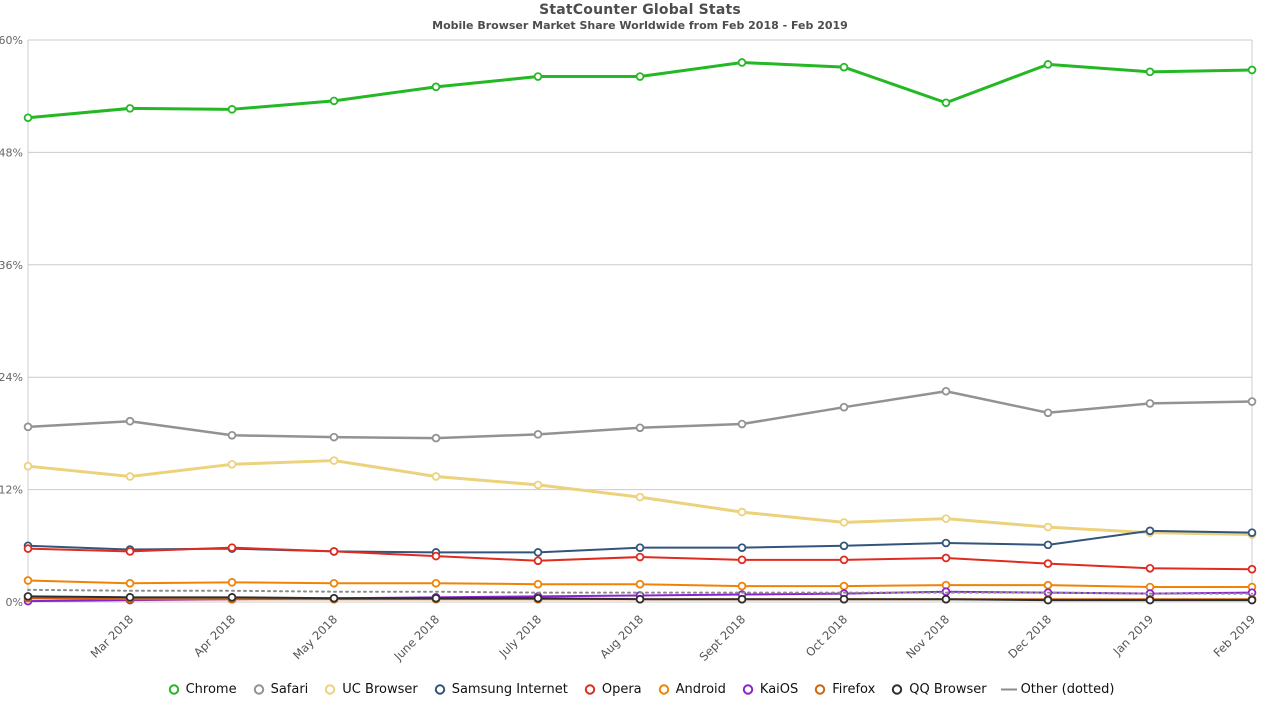 The image size is (1280, 720). What do you see at coordinates (509, 689) in the screenshot?
I see `legend-label: Samsung Internet` at bounding box center [509, 689].